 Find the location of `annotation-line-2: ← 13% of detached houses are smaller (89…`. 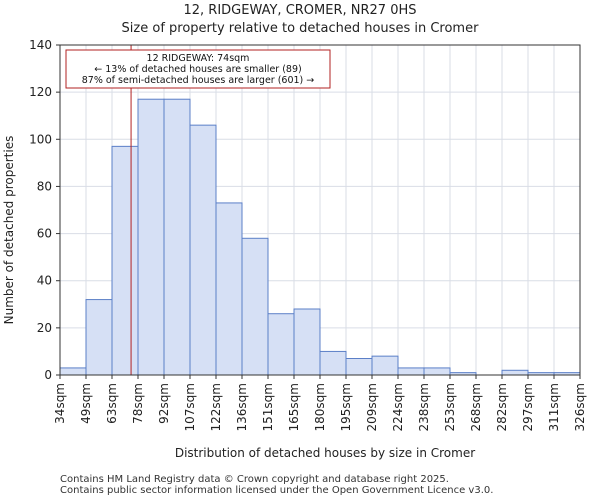

annotation-line-2: ← 13% of detached houses are smaller (89… is located at coordinates (197, 69).